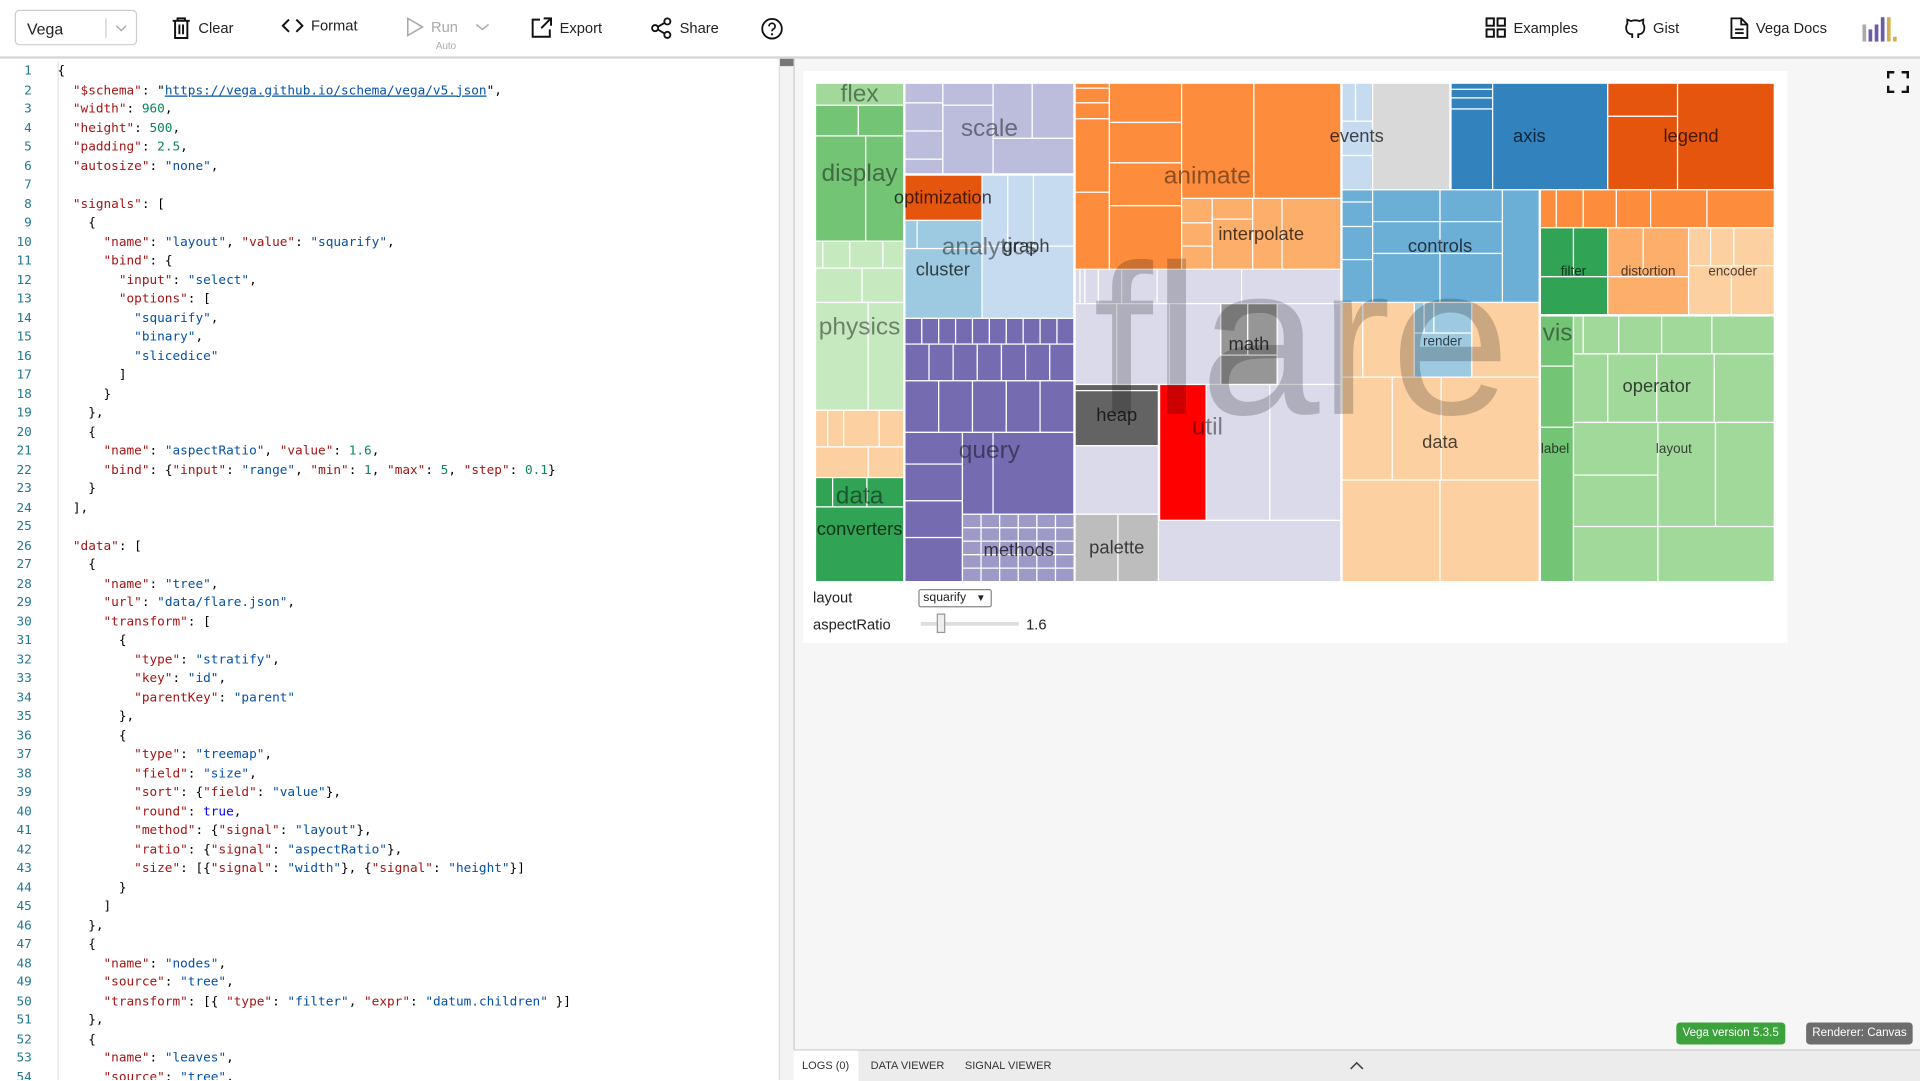 This screenshot has width=1920, height=1081. Describe the element at coordinates (955, 598) in the screenshot. I see `layout-select: squarify ▼` at that location.